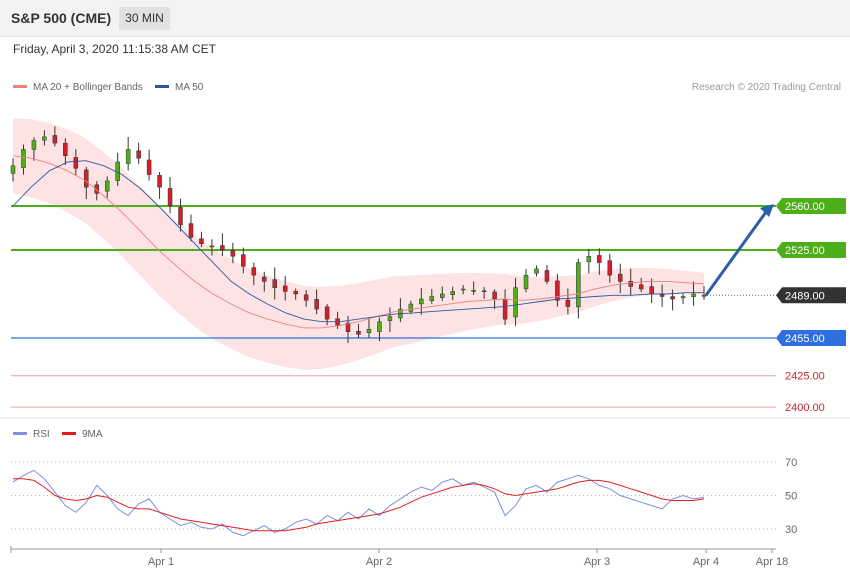 This screenshot has width=850, height=576. I want to click on level-2455-00-label: 2455.00, so click(805, 339).